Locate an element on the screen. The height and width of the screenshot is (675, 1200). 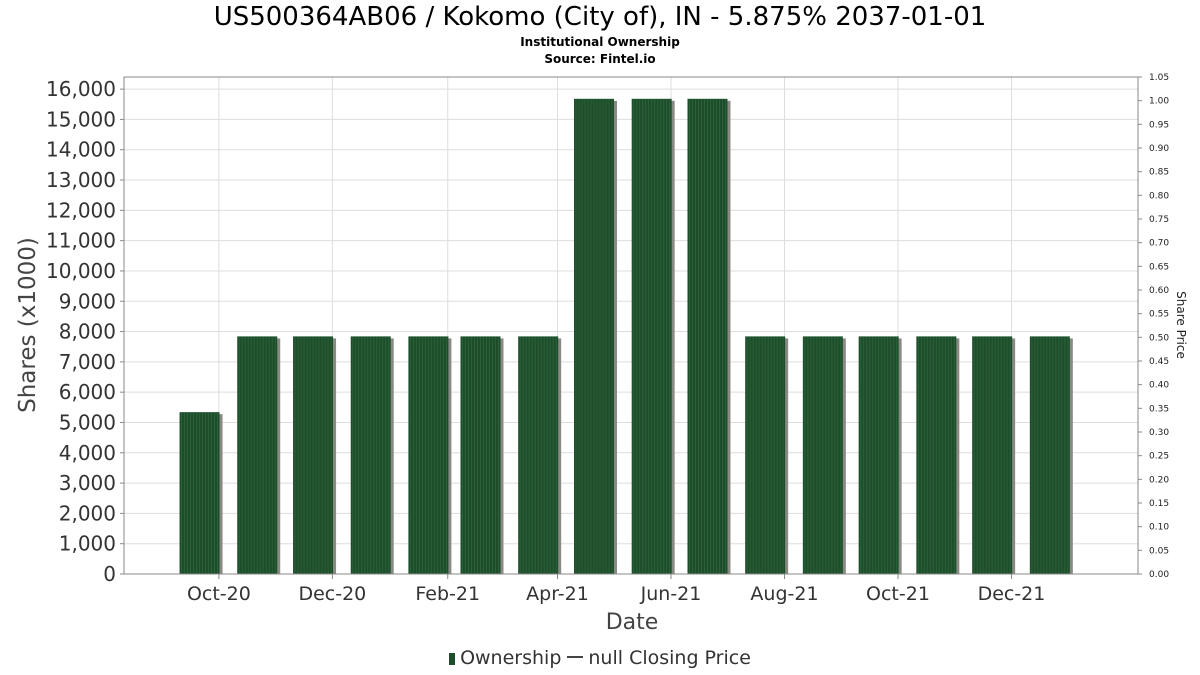
y-tick-label: 2,000 is located at coordinates (87, 513).